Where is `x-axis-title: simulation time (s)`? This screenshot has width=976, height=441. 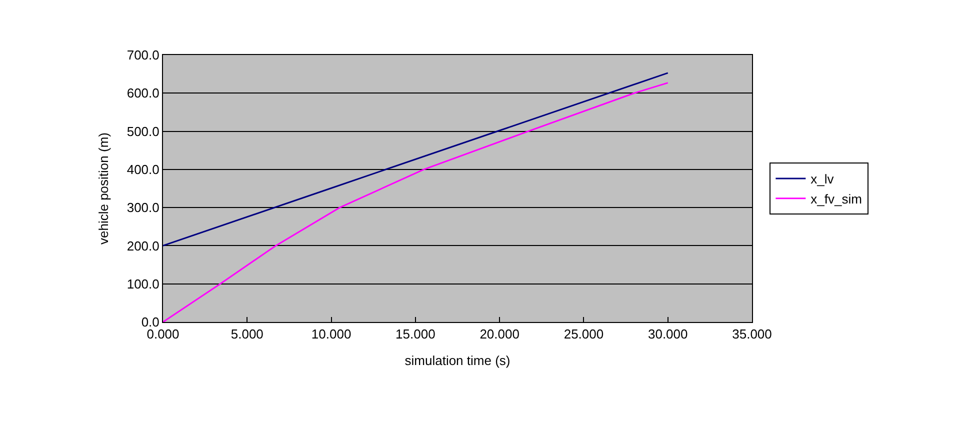 x-axis-title: simulation time (s) is located at coordinates (457, 360).